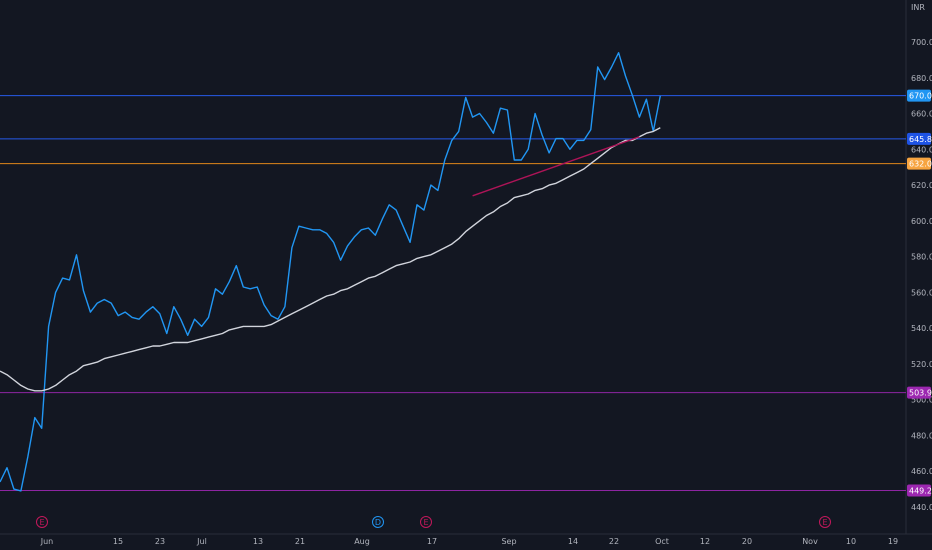  Describe the element at coordinates (118, 541) in the screenshot. I see `x-tick-label: 15` at that location.